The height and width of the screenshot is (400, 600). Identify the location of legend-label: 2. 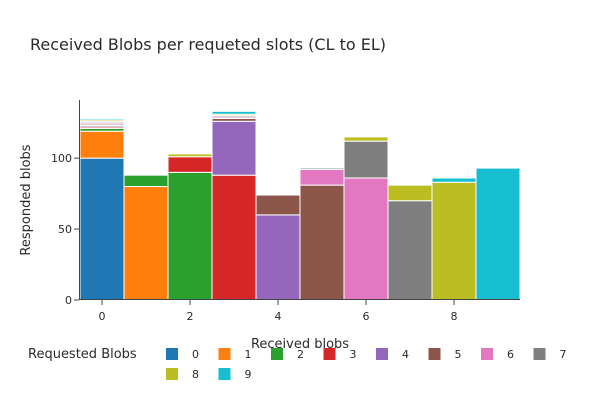
(300, 354).